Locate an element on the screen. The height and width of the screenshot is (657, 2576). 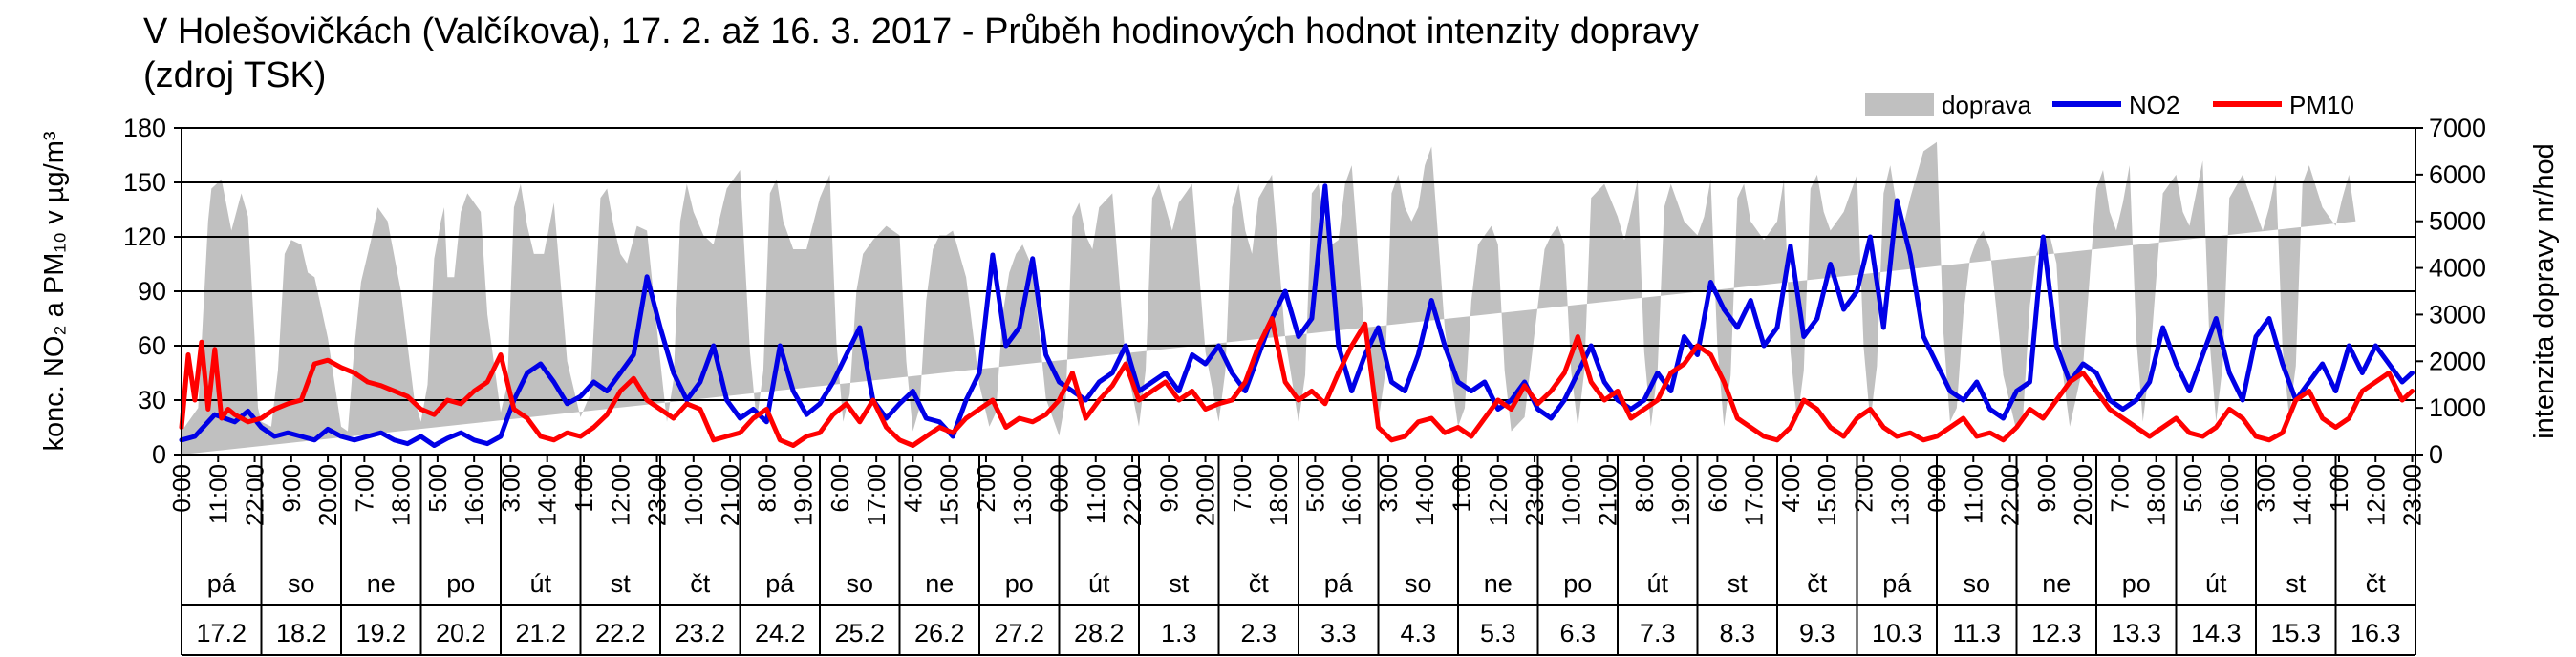
x-date-label: 2.3 is located at coordinates (1258, 633).